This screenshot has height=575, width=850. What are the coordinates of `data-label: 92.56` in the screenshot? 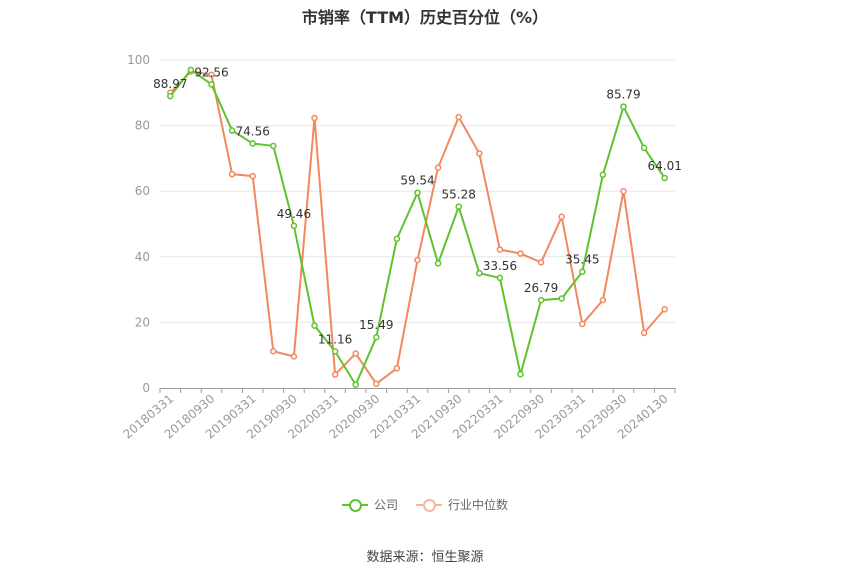 It's located at (211, 72).